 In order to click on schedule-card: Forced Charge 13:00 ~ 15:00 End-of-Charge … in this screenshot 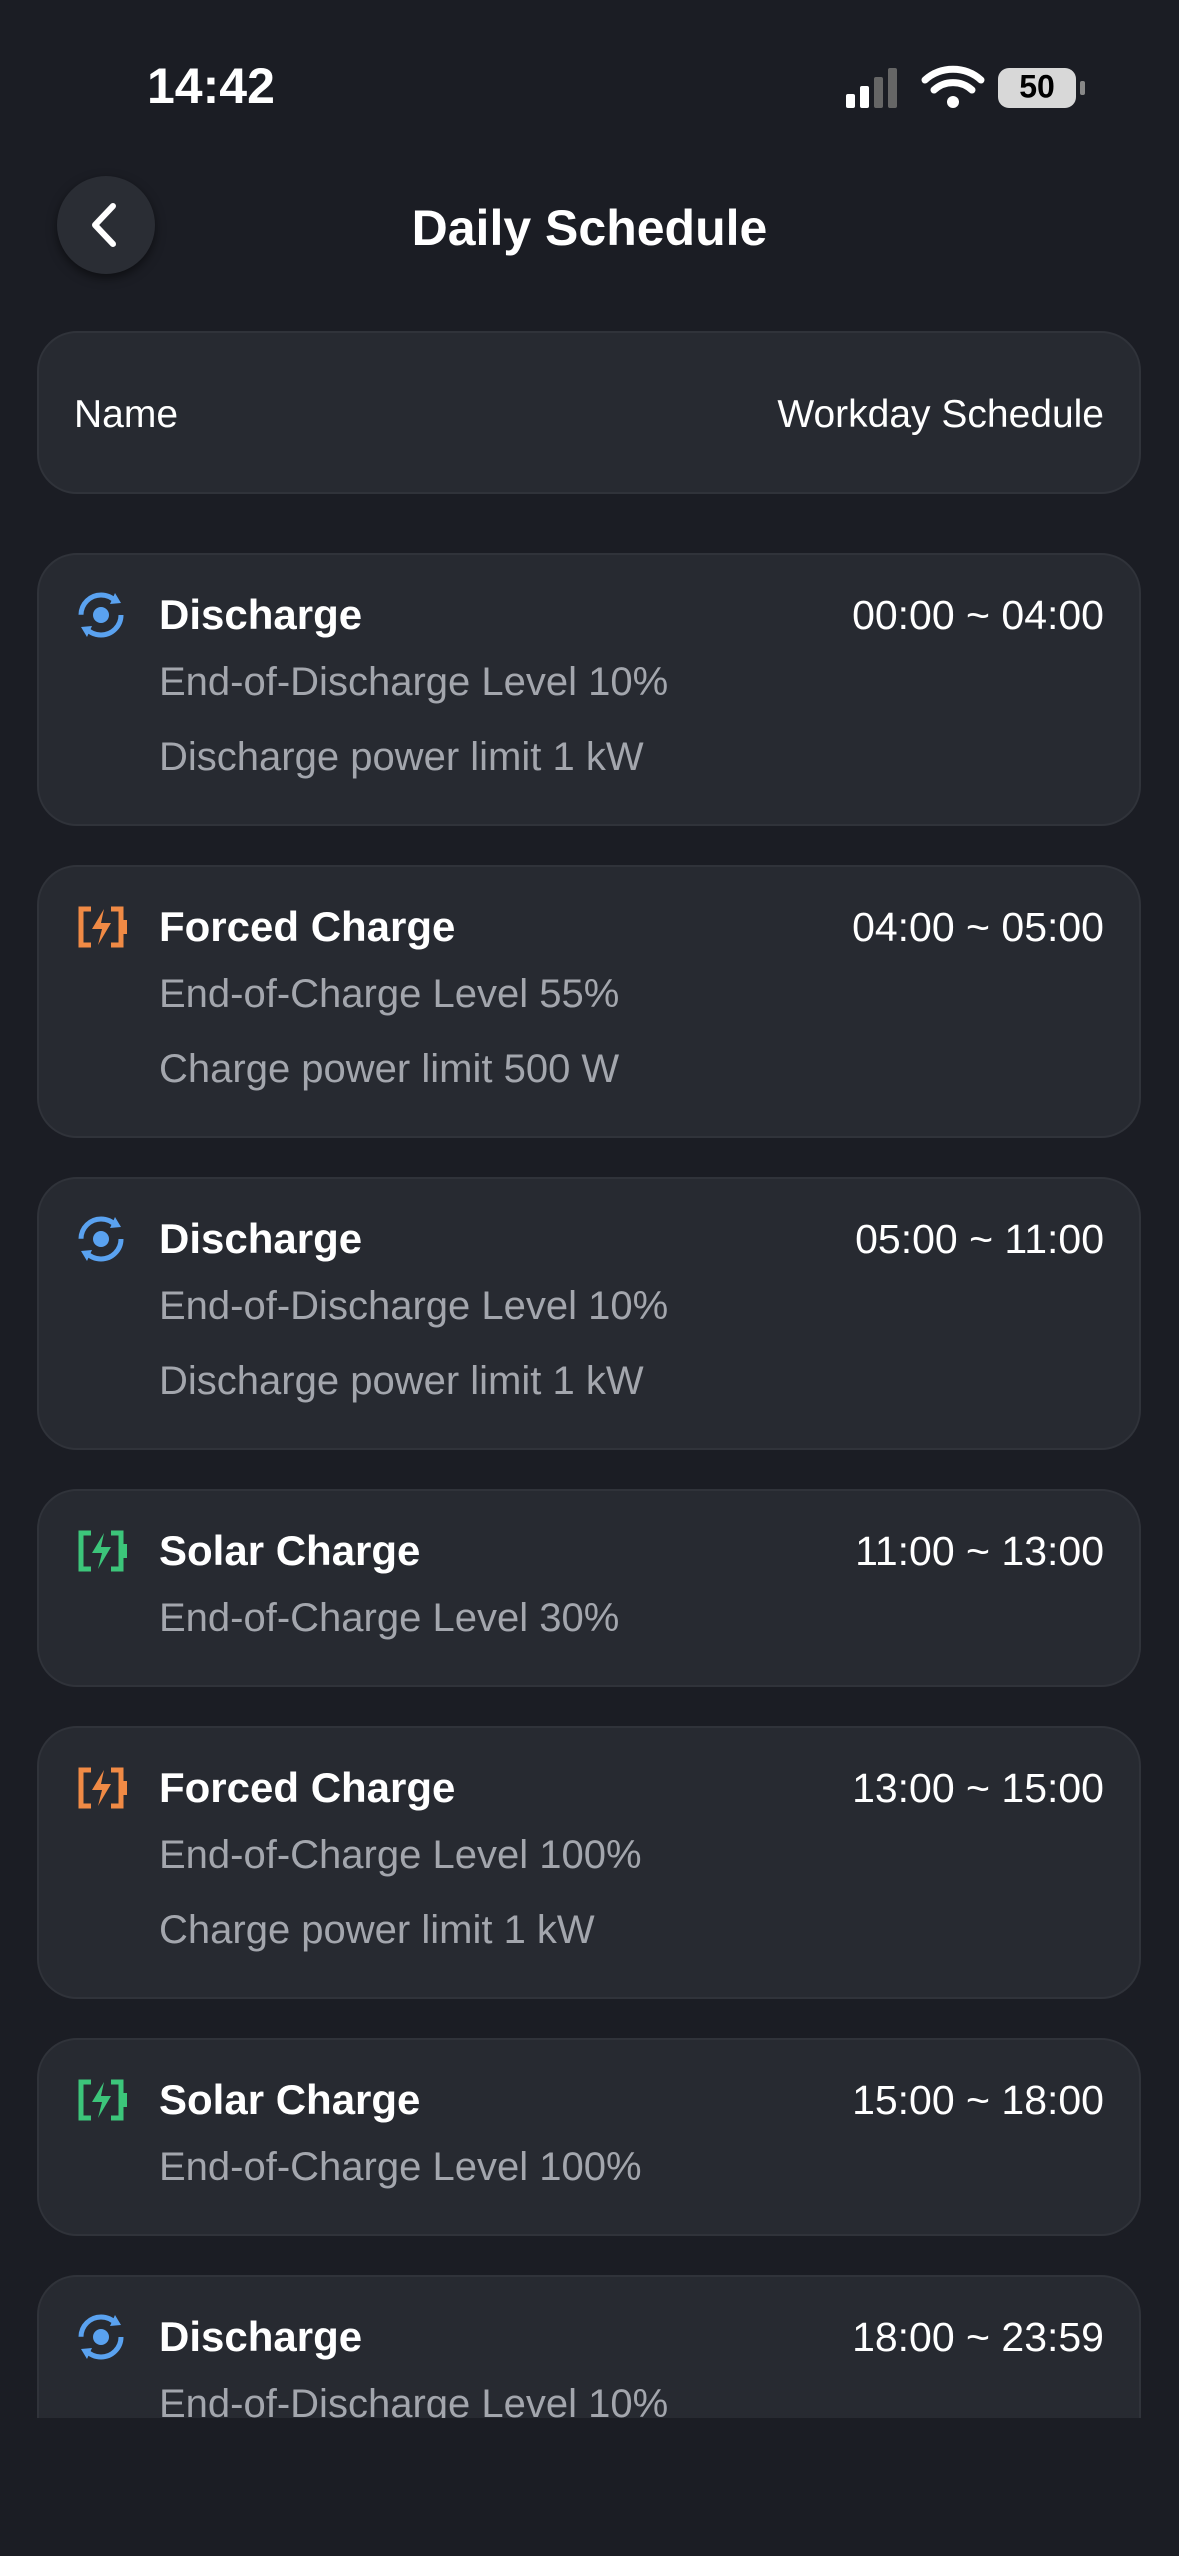, I will do `click(589, 1862)`.